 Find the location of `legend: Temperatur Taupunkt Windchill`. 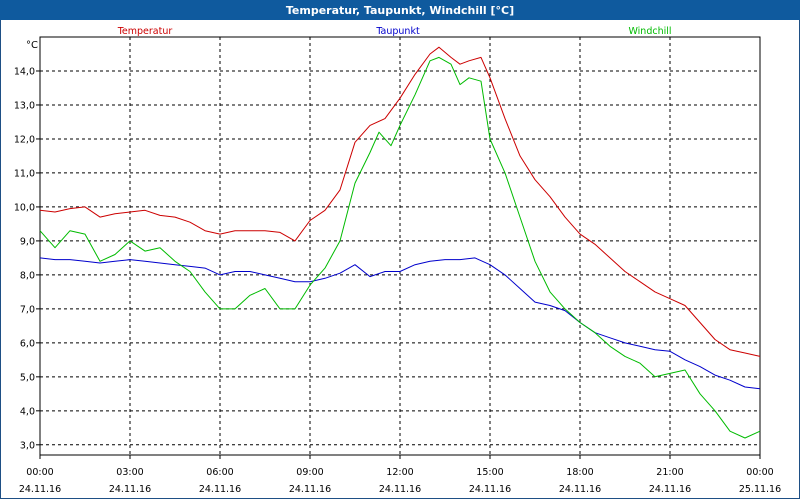

legend: Temperatur Taupunkt Windchill is located at coordinates (394, 31).